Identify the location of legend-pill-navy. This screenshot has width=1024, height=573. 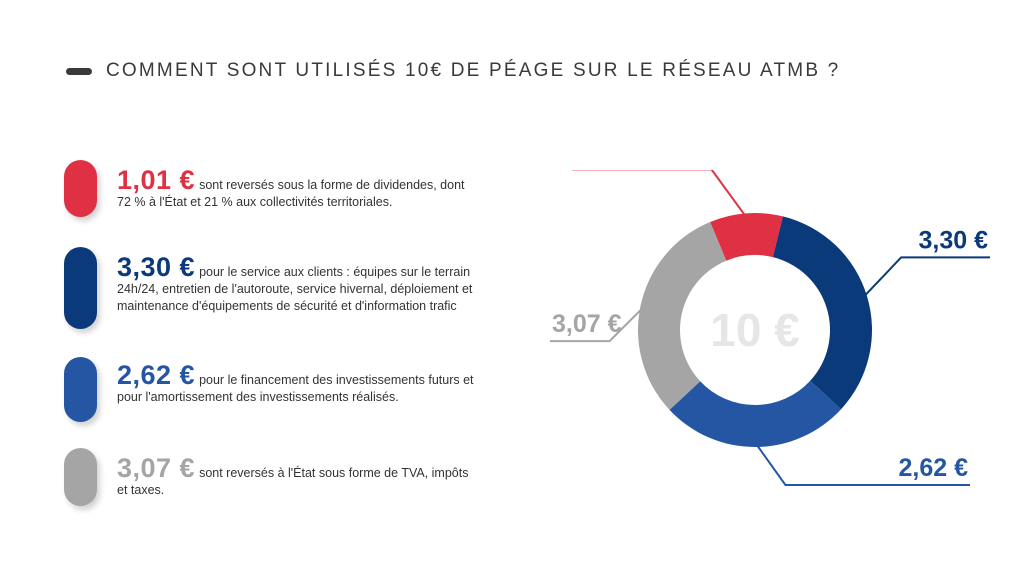
(80, 288).